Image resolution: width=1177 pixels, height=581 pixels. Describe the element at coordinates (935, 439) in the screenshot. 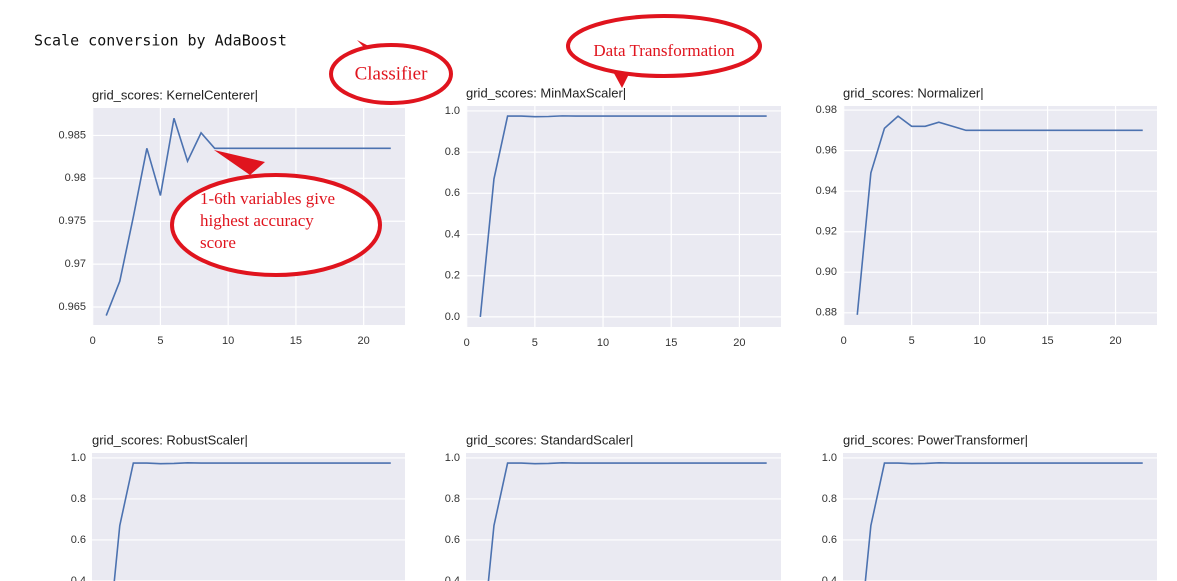

I see `chart-title: grid_scores: PowerTransformer|` at that location.